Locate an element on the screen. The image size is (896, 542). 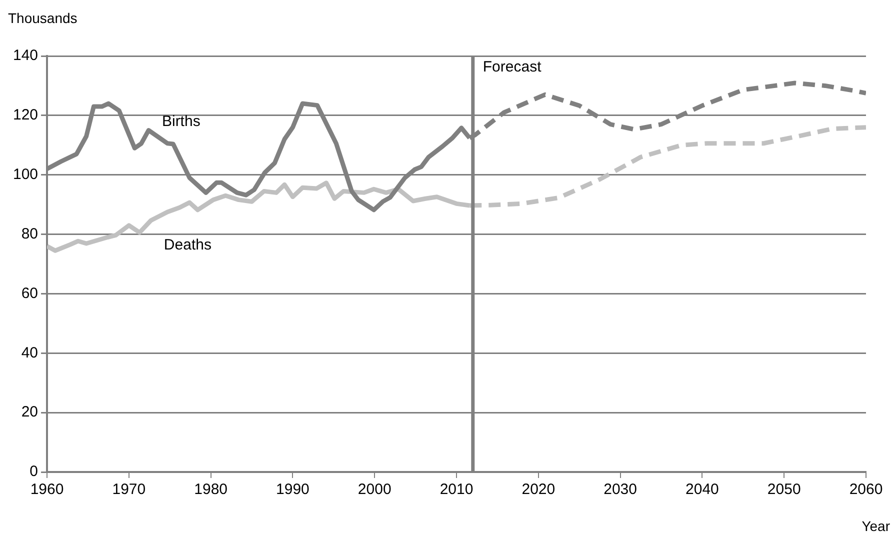
x-tick-label: 2060 is located at coordinates (866, 489).